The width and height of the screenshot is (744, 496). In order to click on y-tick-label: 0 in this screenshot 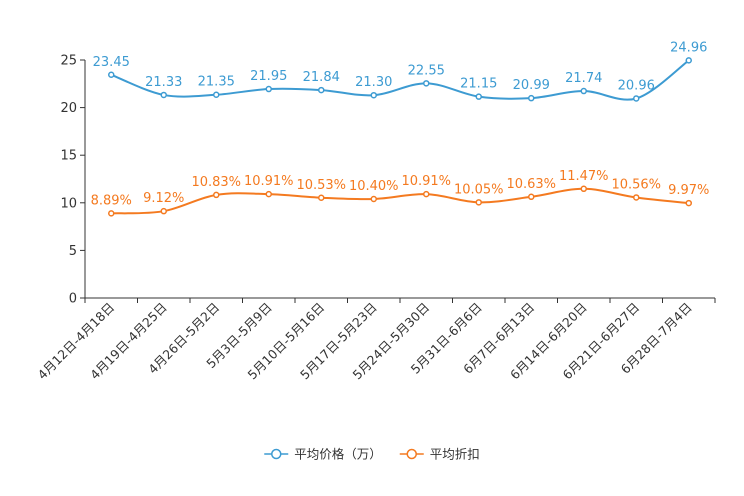, I will do `click(73, 299)`.